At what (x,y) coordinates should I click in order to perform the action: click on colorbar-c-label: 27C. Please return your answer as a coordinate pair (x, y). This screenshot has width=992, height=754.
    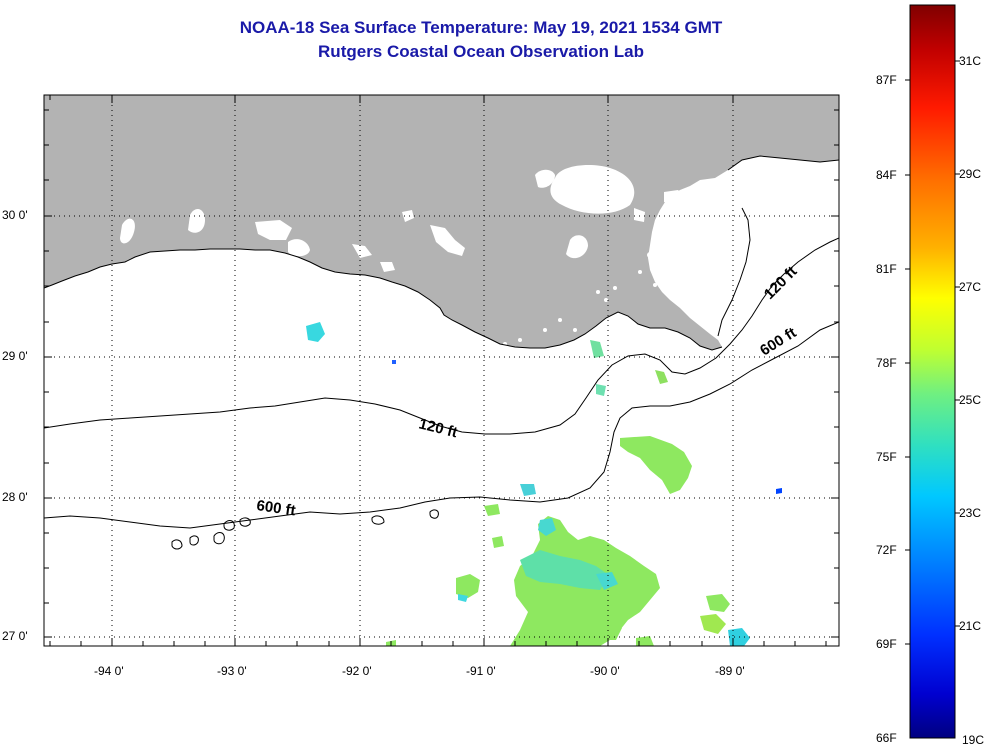
    Looking at the image, I should click on (970, 287).